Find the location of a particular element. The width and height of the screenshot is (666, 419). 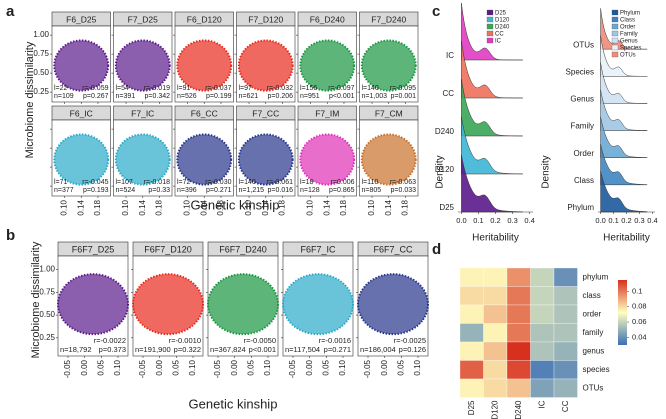

stat: r=-0.045 is located at coordinates (95, 182).